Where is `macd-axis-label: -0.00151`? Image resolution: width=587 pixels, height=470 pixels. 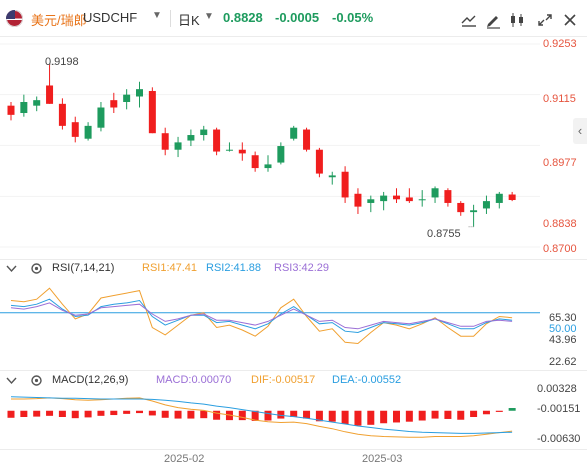
macd-axis-label: -0.00151 is located at coordinates (559, 409).